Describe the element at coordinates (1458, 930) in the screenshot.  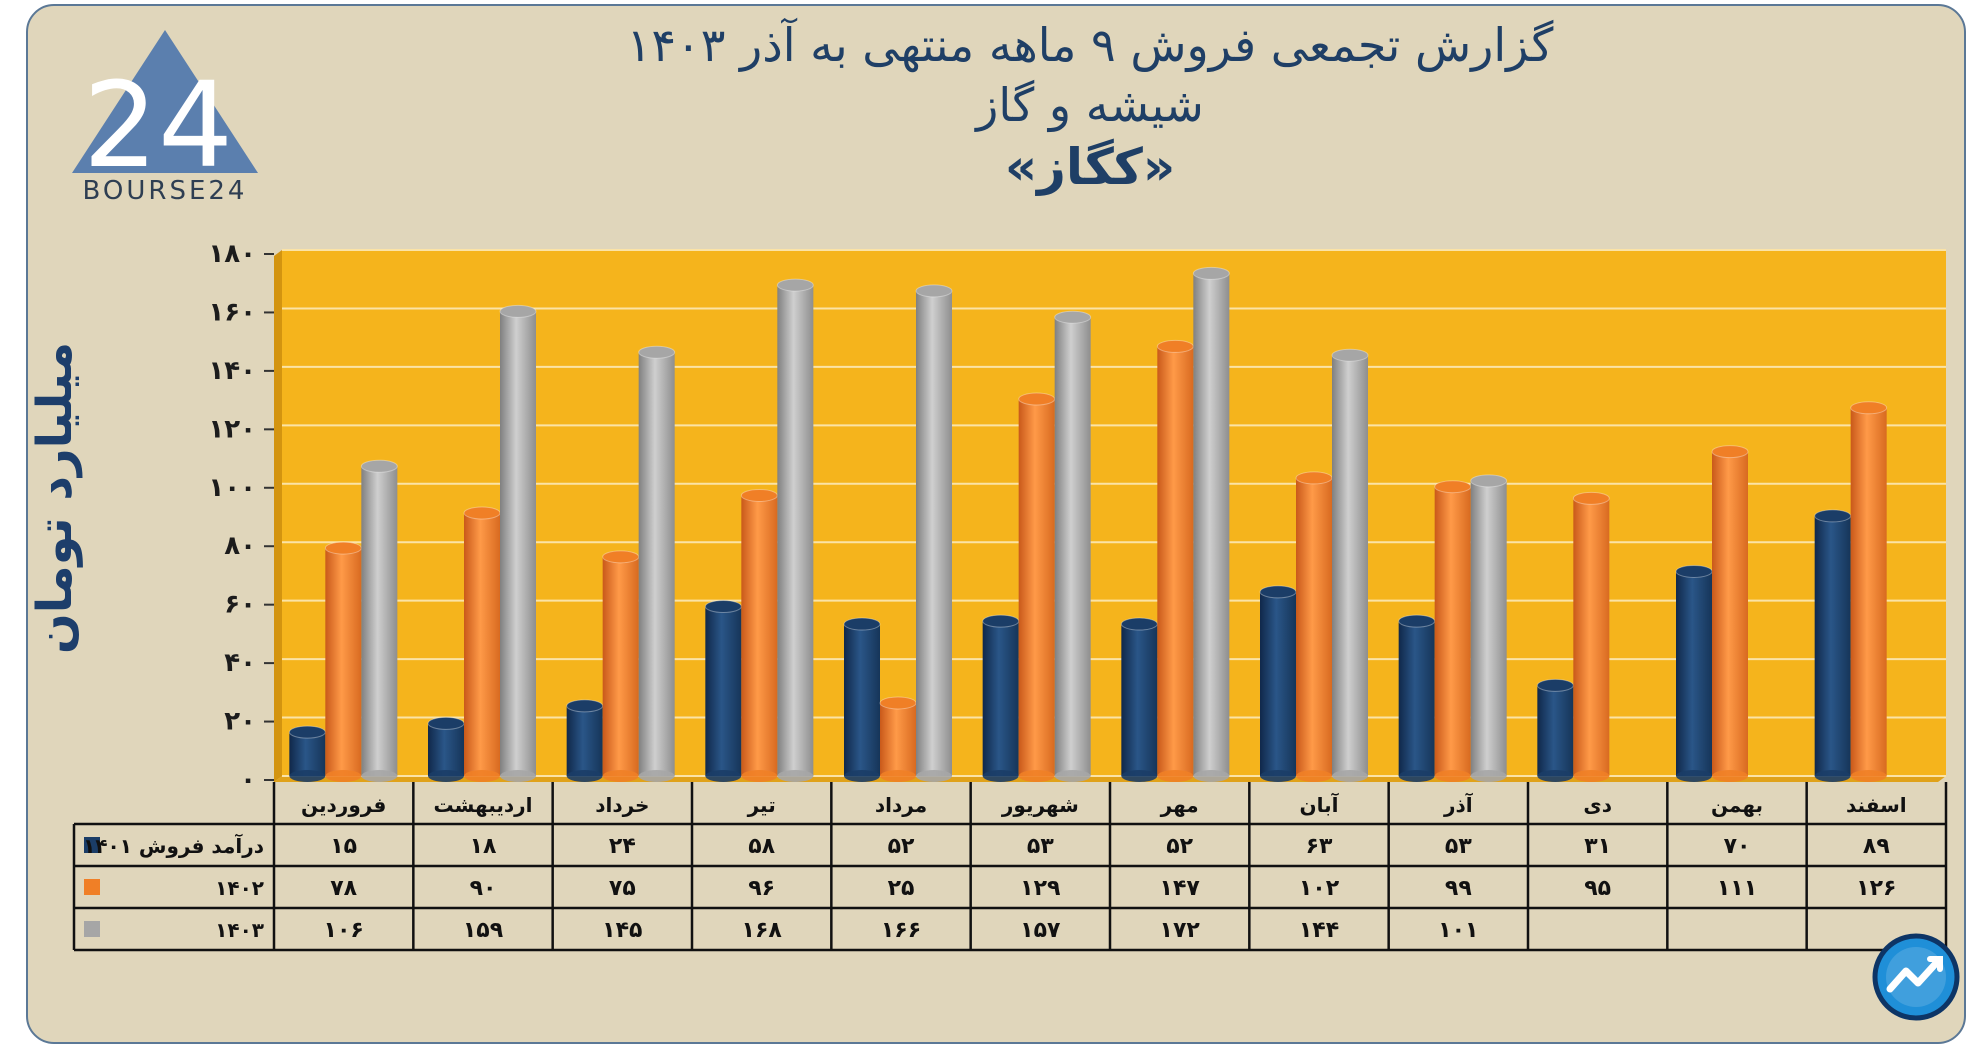
I see `data-label-2-8: ۱۰۱` at that location.